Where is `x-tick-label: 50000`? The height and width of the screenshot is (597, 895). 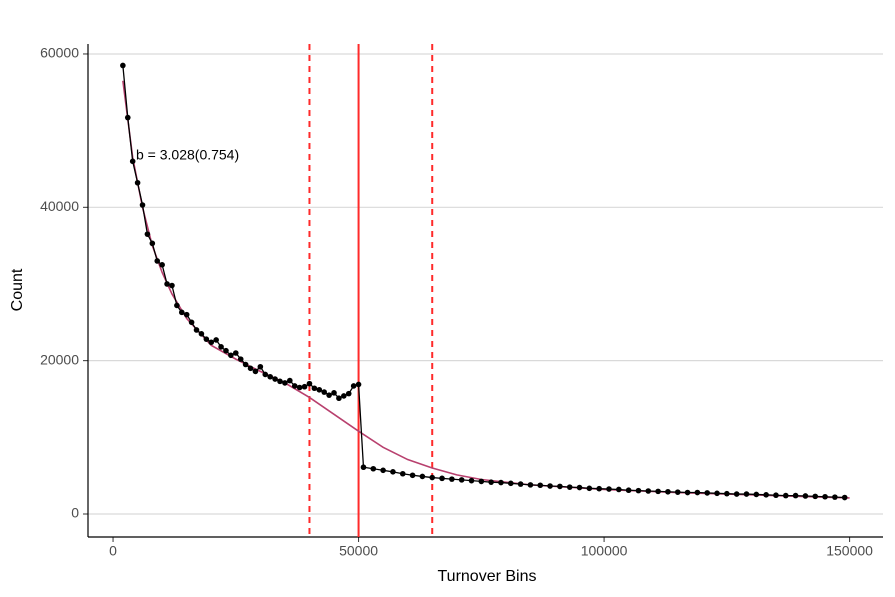 x-tick-label: 50000 is located at coordinates (358, 551).